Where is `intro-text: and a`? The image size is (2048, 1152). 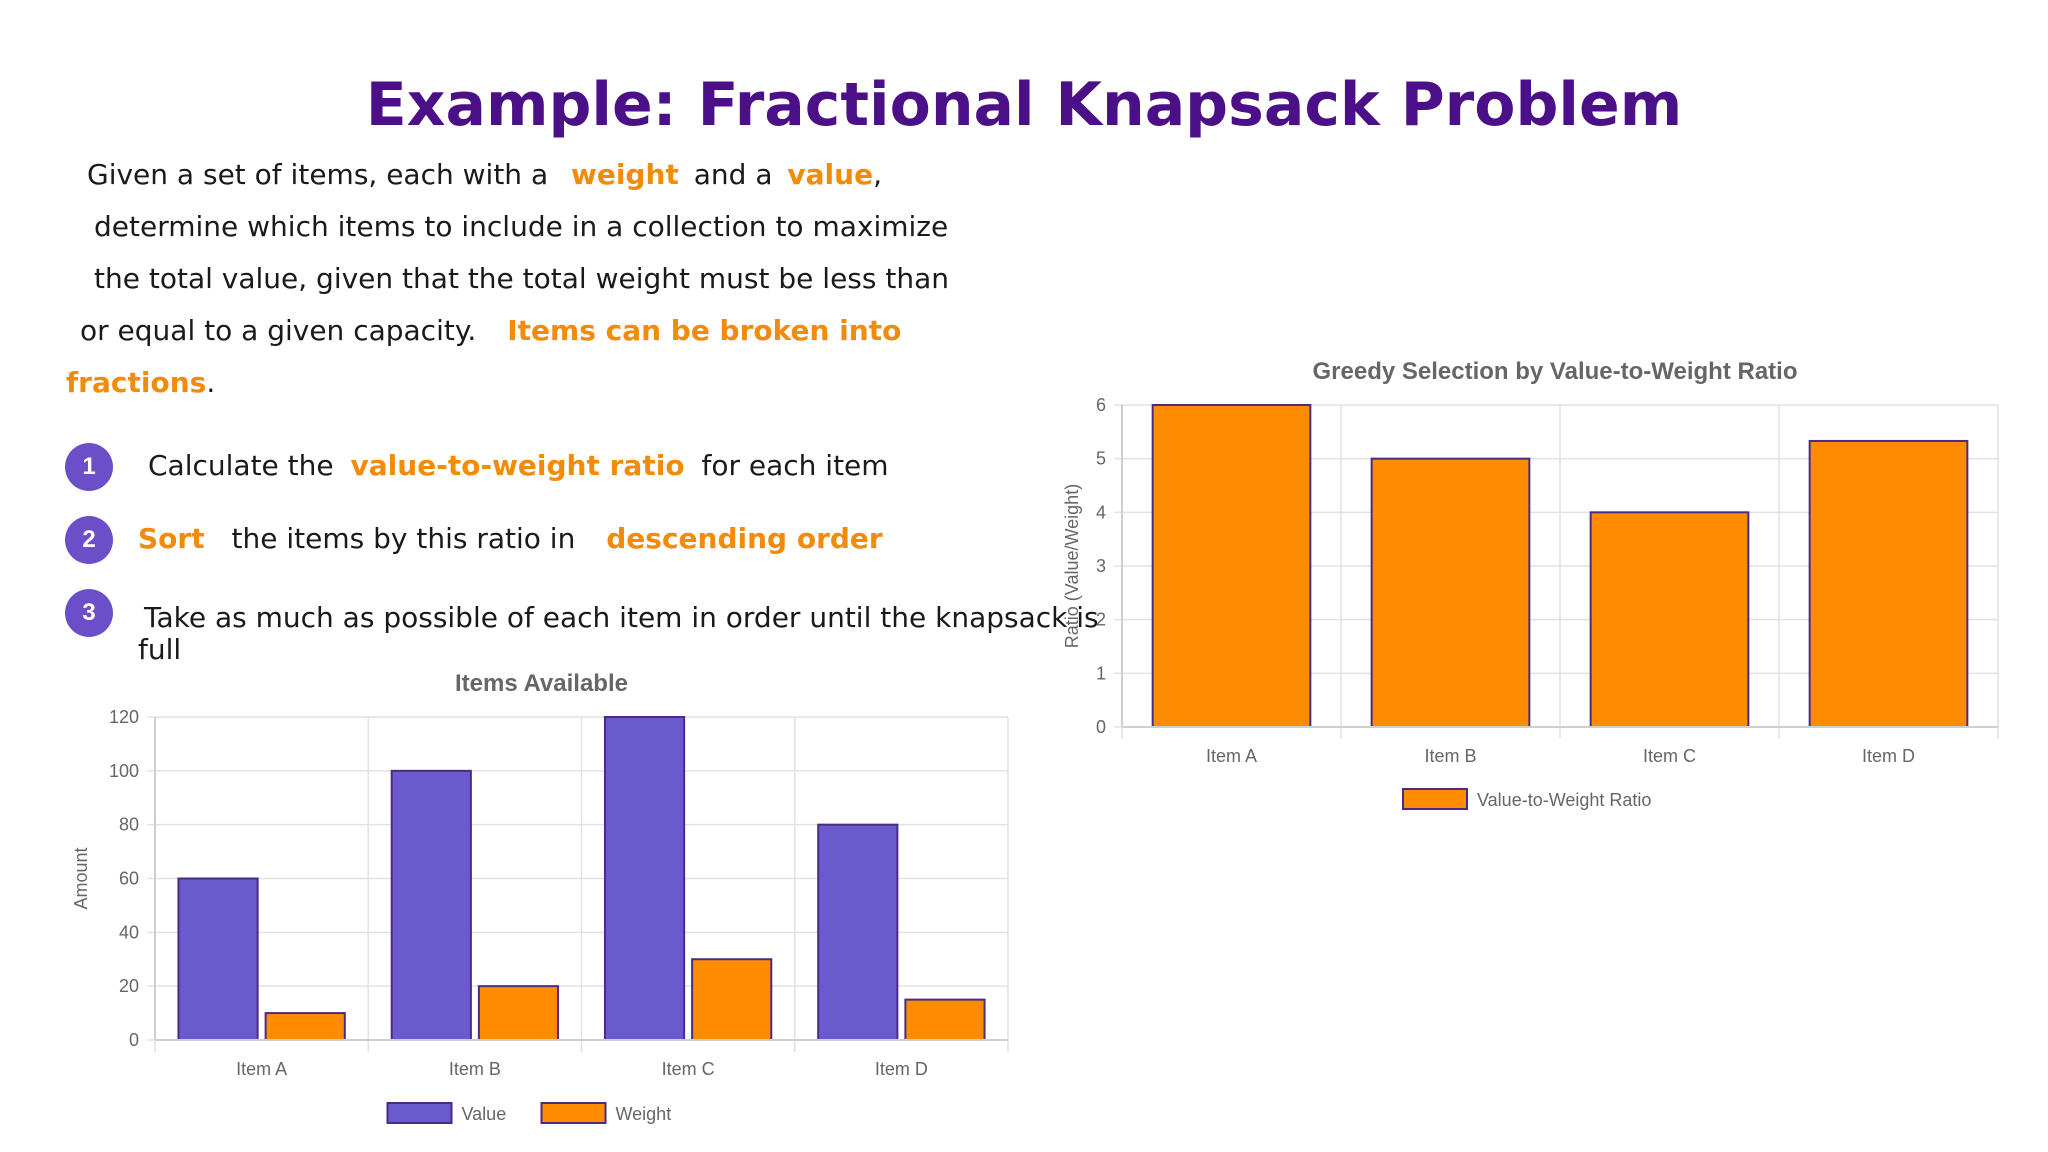
intro-text: and a is located at coordinates (733, 174).